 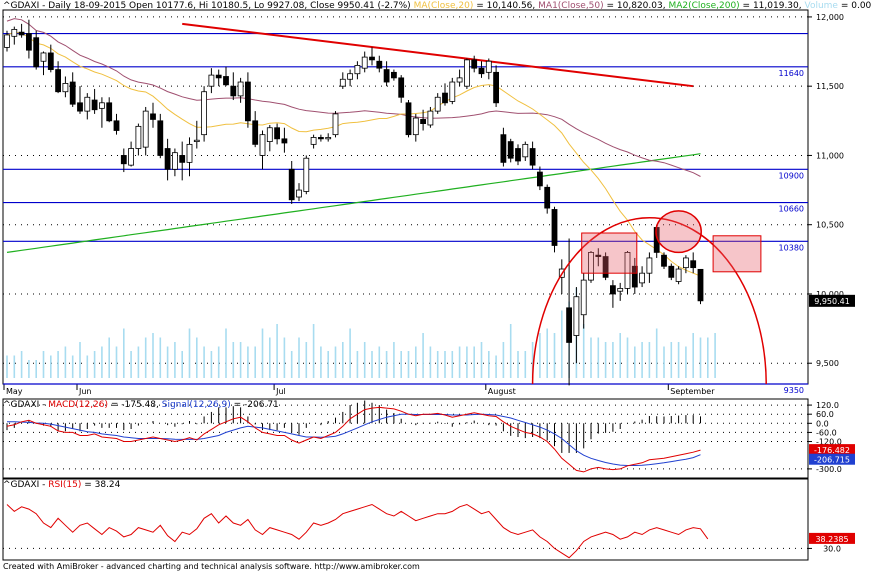 I want to click on ma200-label: MA2(Close,200), so click(x=704, y=6).